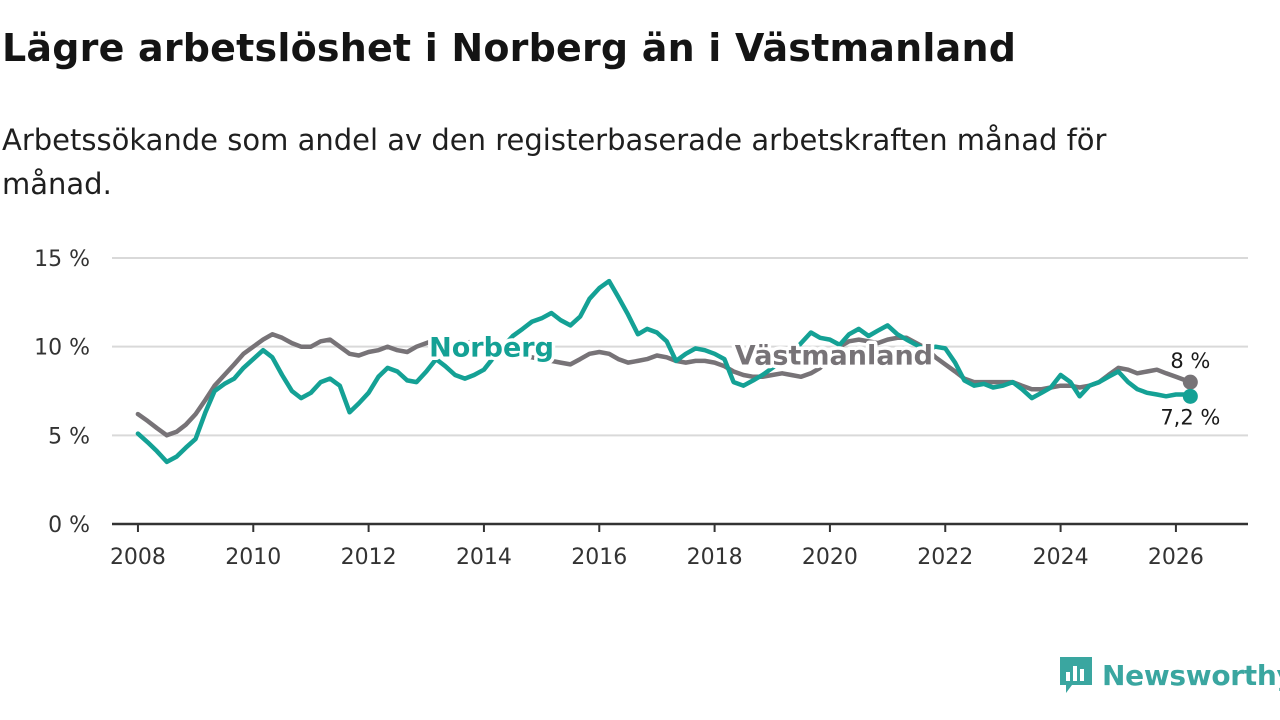 This screenshot has height=720, width=1280. Describe the element at coordinates (69, 525) in the screenshot. I see `y-tick-label: 0 %` at that location.